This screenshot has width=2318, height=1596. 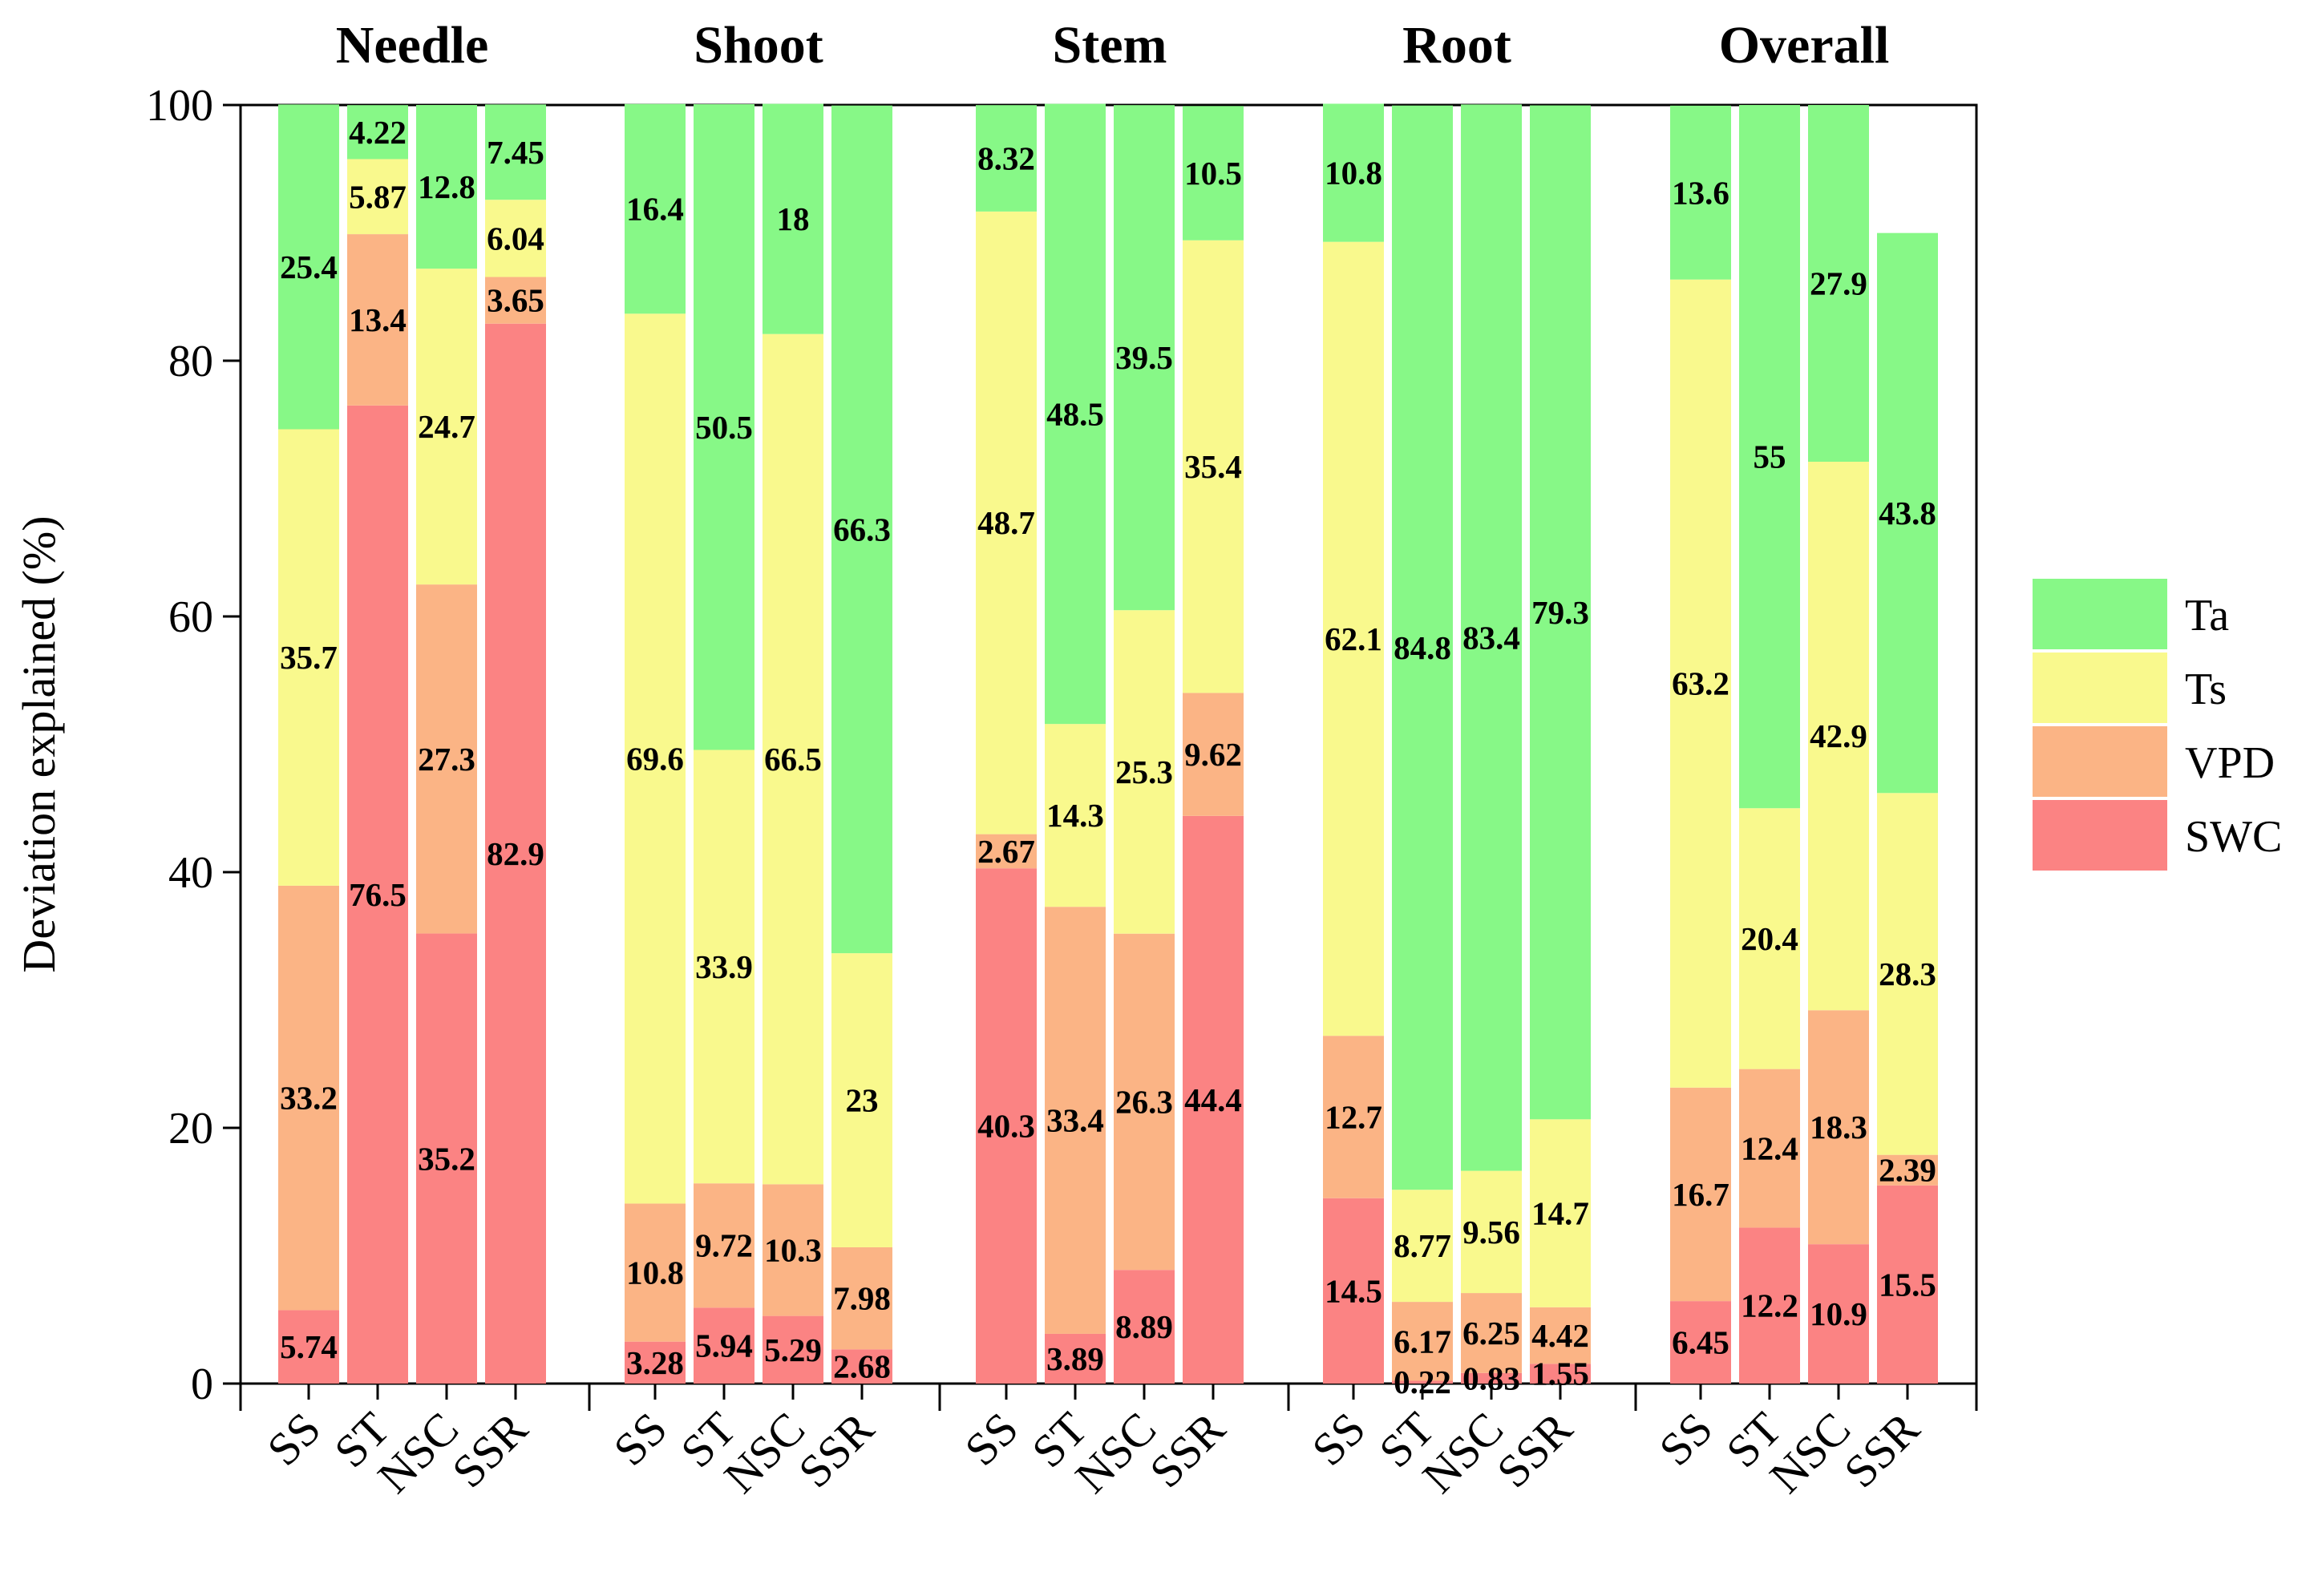 I want to click on data-label-ta: 79.3, so click(x=1560, y=612).